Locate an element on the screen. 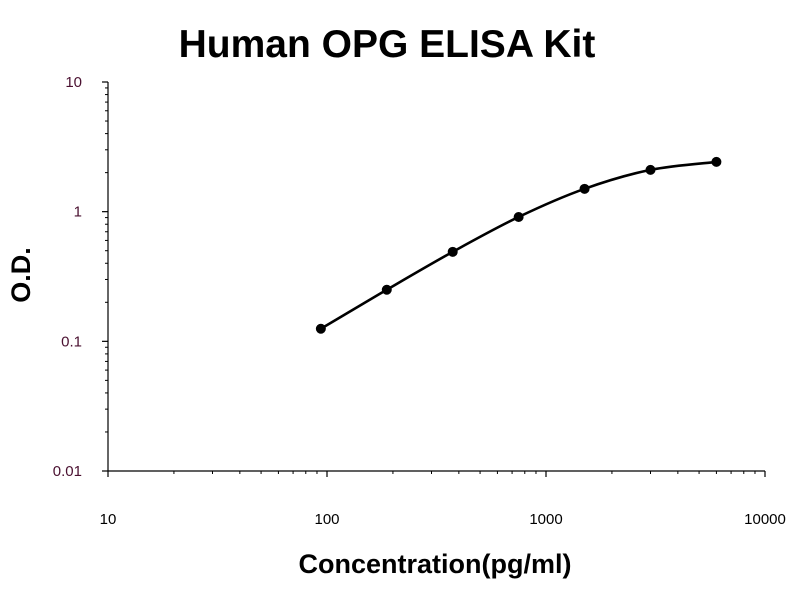 The height and width of the screenshot is (600, 800). x-tick-label: 10 is located at coordinates (108, 519).